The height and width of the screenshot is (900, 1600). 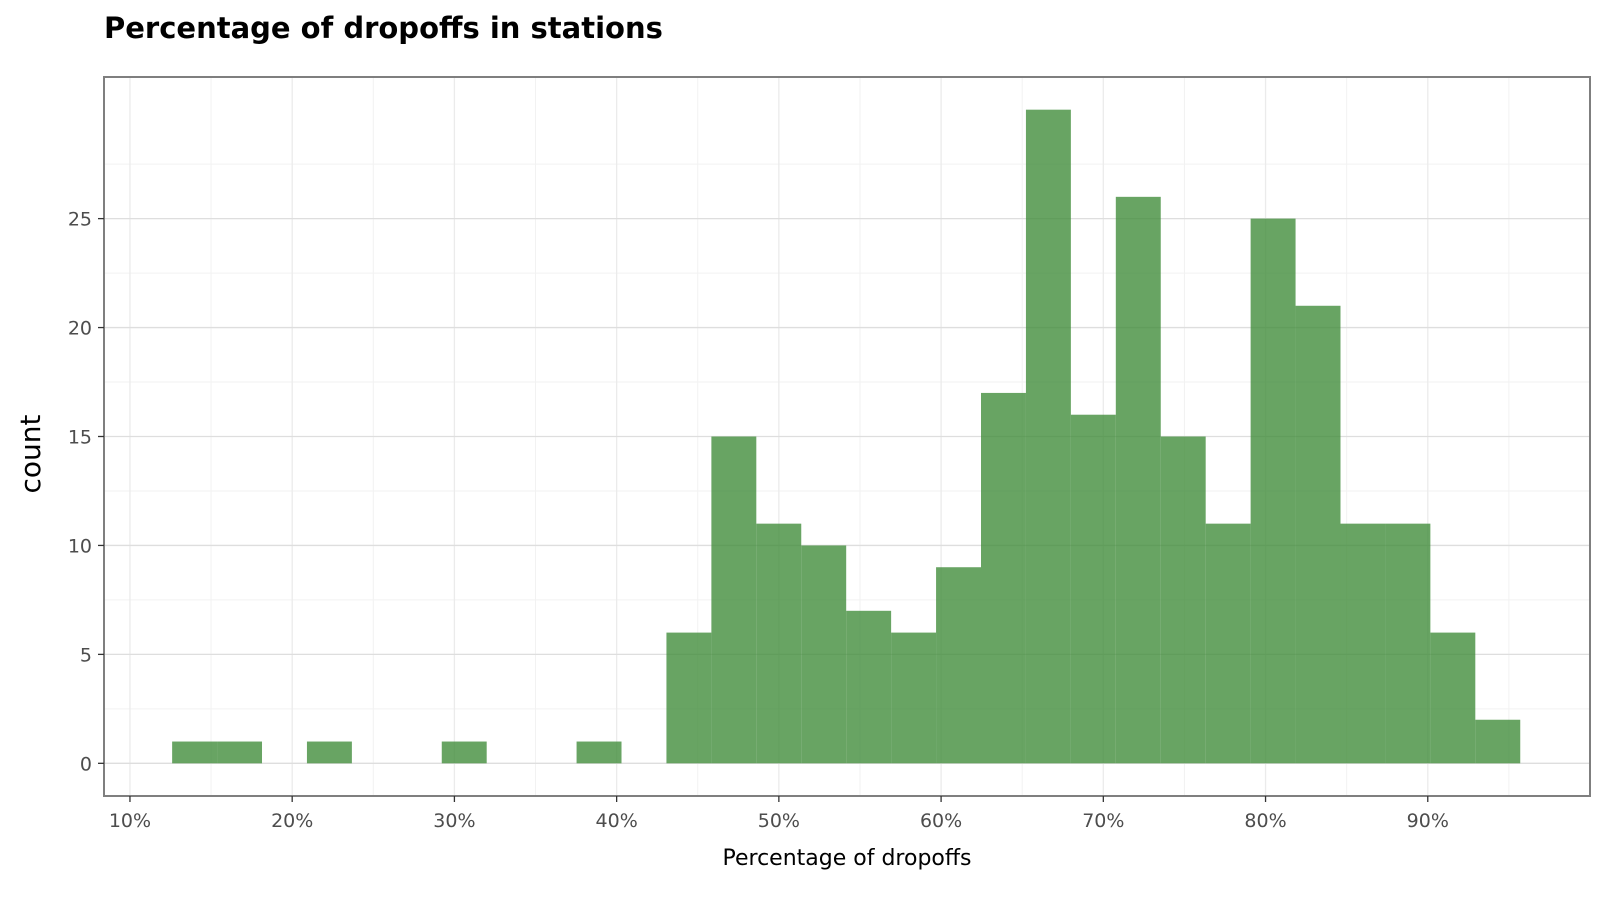 I want to click on x-tick-label: 40%, so click(x=617, y=821).